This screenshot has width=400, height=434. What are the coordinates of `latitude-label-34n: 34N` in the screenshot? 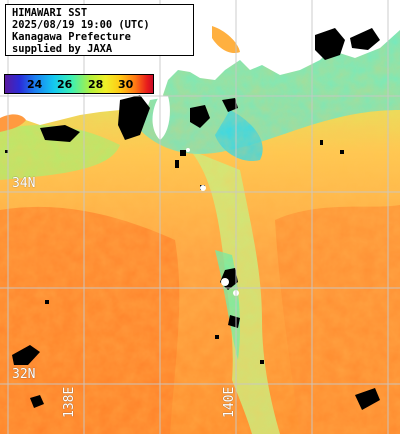 It's located at (24, 183).